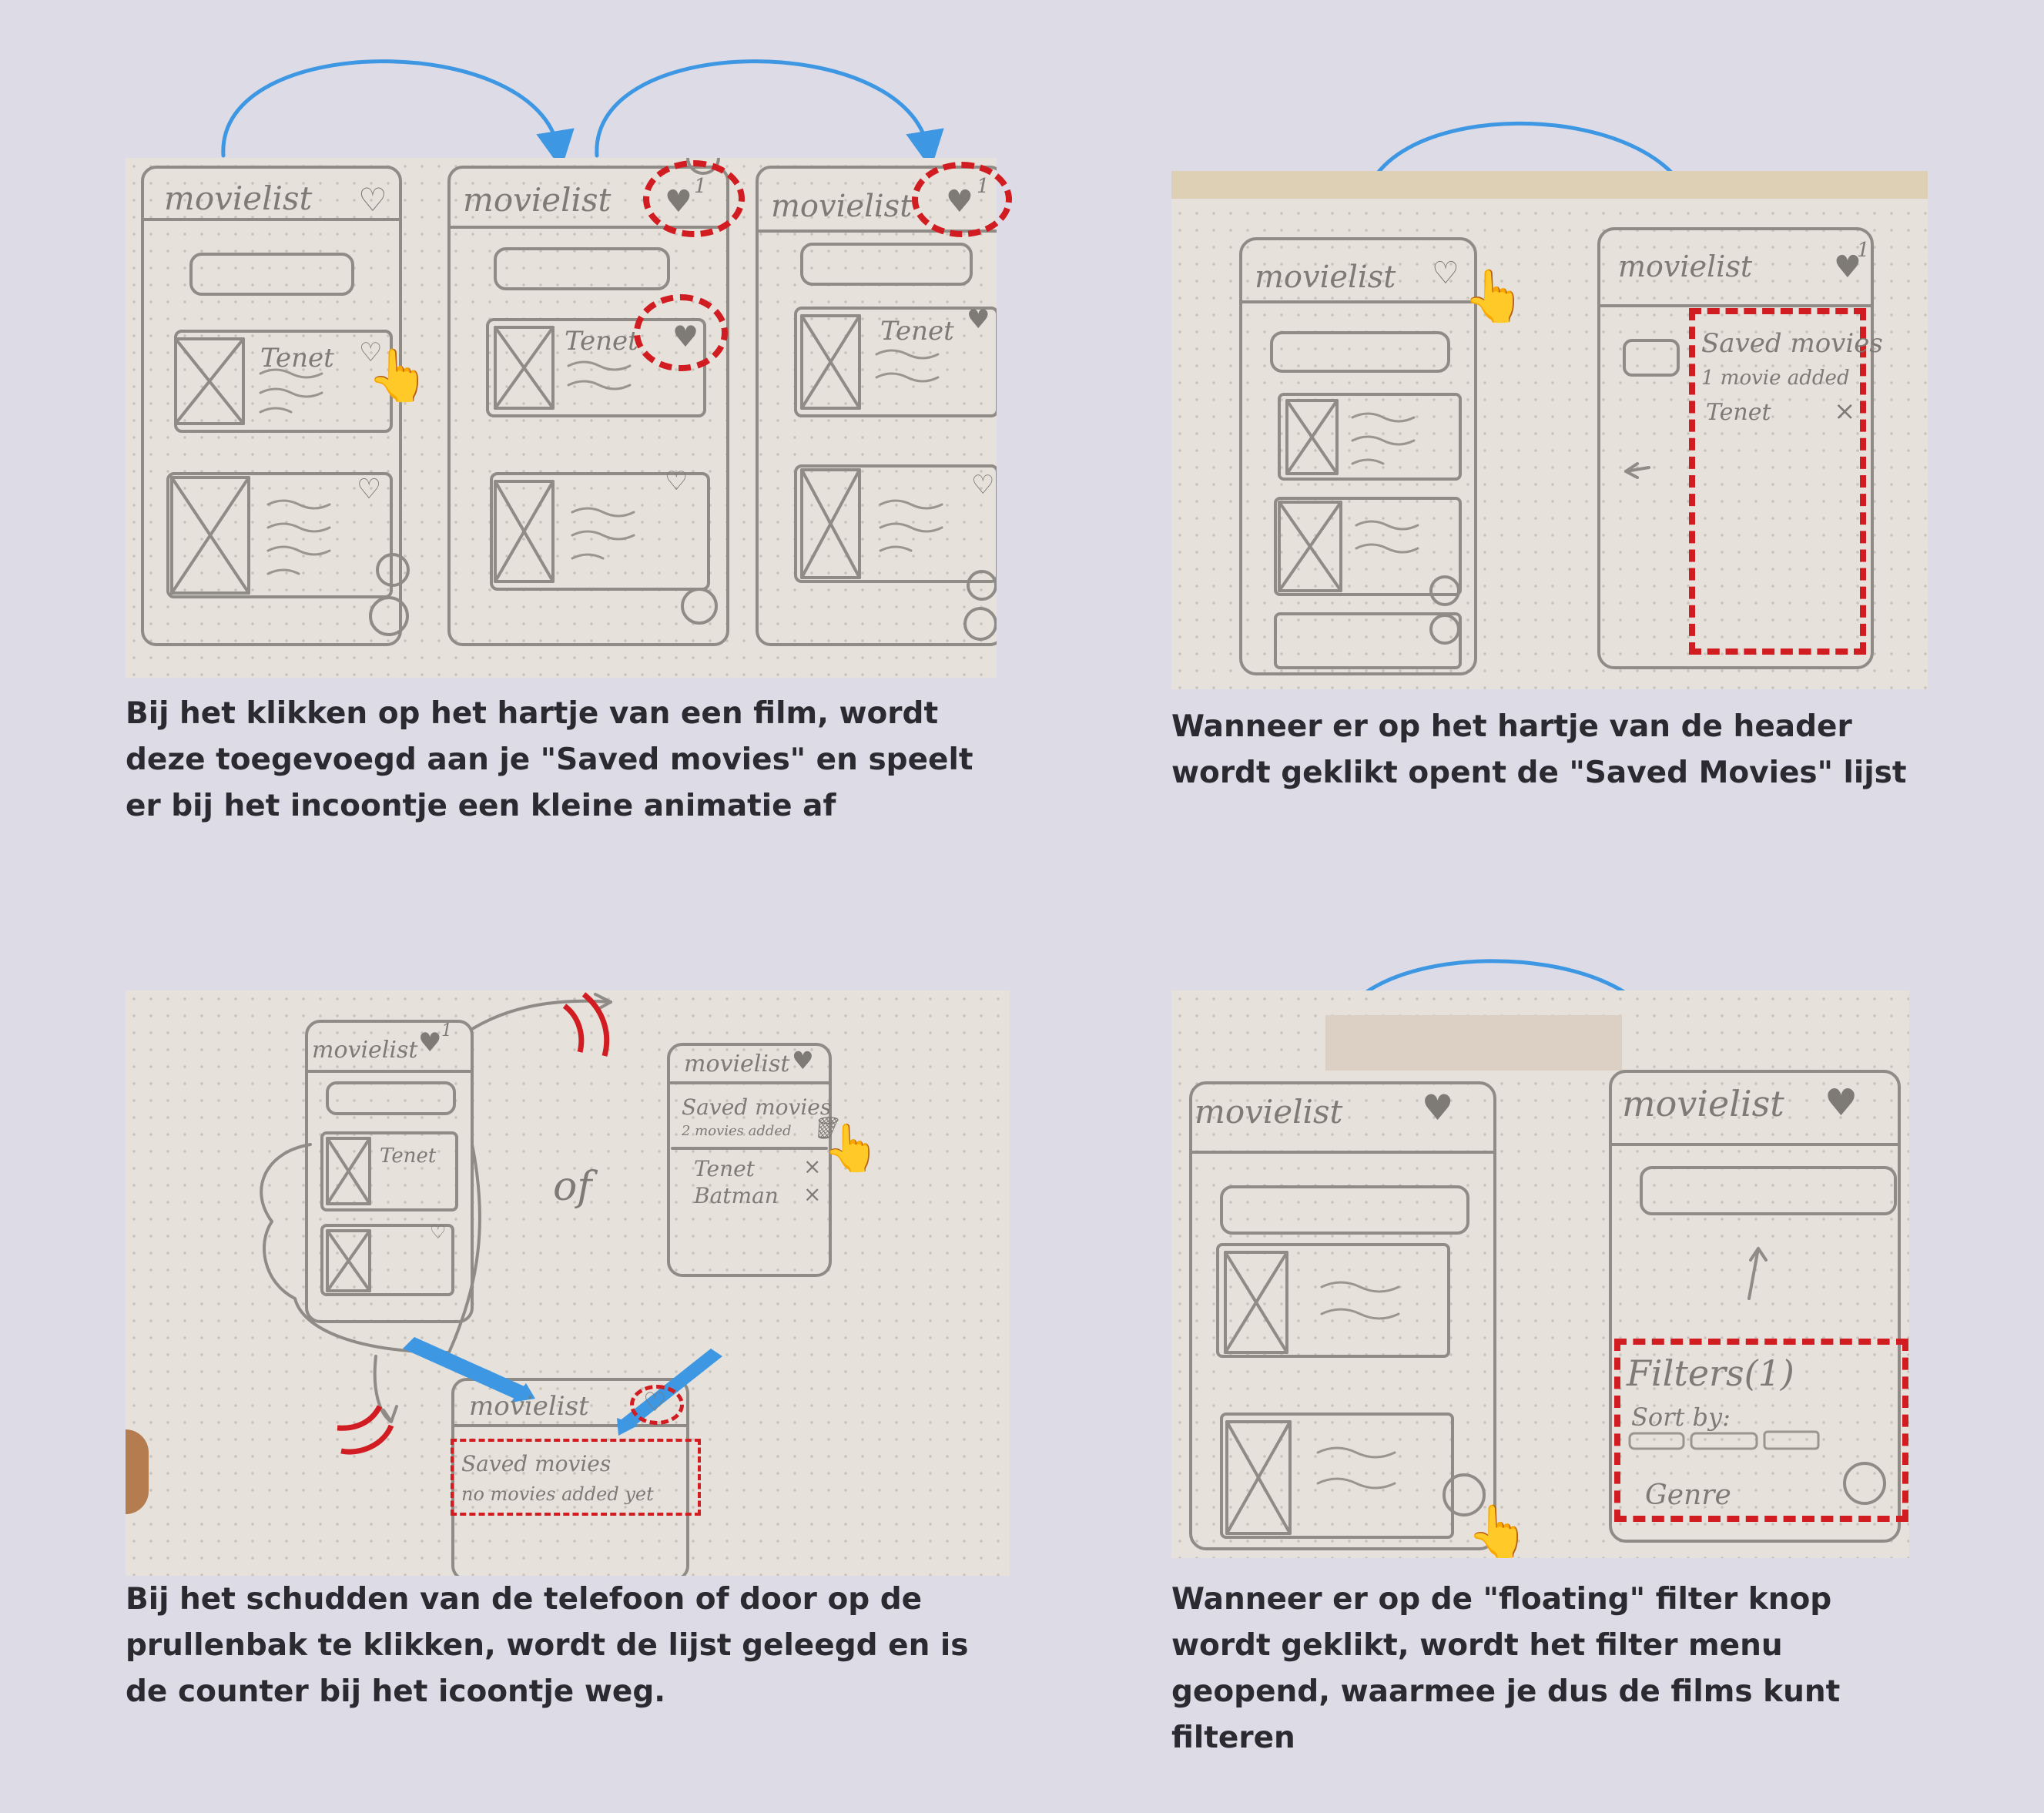  I want to click on or-label: of, so click(572, 1187).